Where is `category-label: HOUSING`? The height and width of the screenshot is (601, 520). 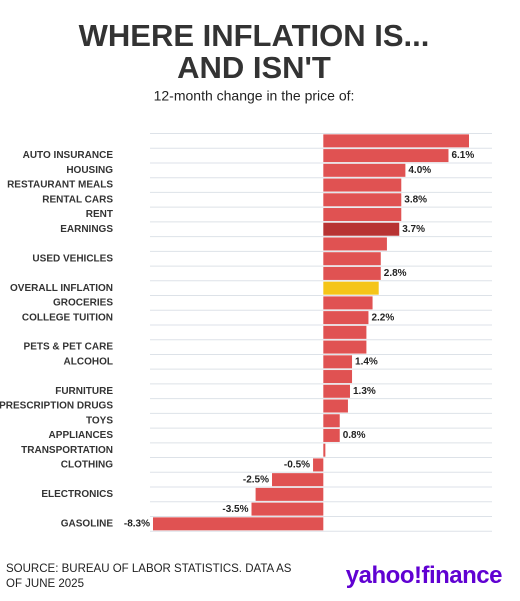 category-label: HOUSING is located at coordinates (89, 170).